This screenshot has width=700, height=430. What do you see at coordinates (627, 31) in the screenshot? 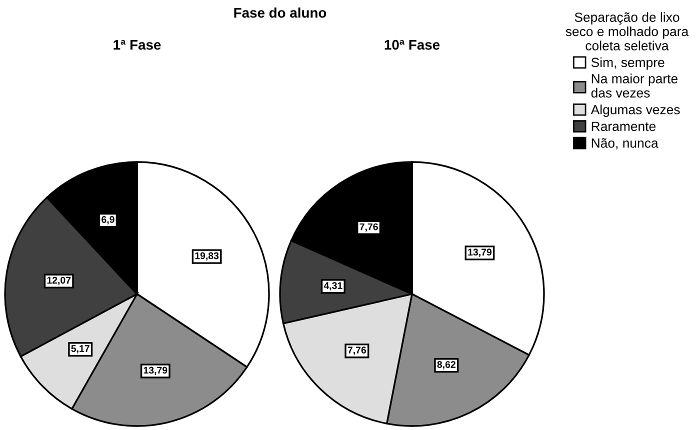
I see `legend-title: Separação de lixo seco e molhado para coleta seletiva` at bounding box center [627, 31].